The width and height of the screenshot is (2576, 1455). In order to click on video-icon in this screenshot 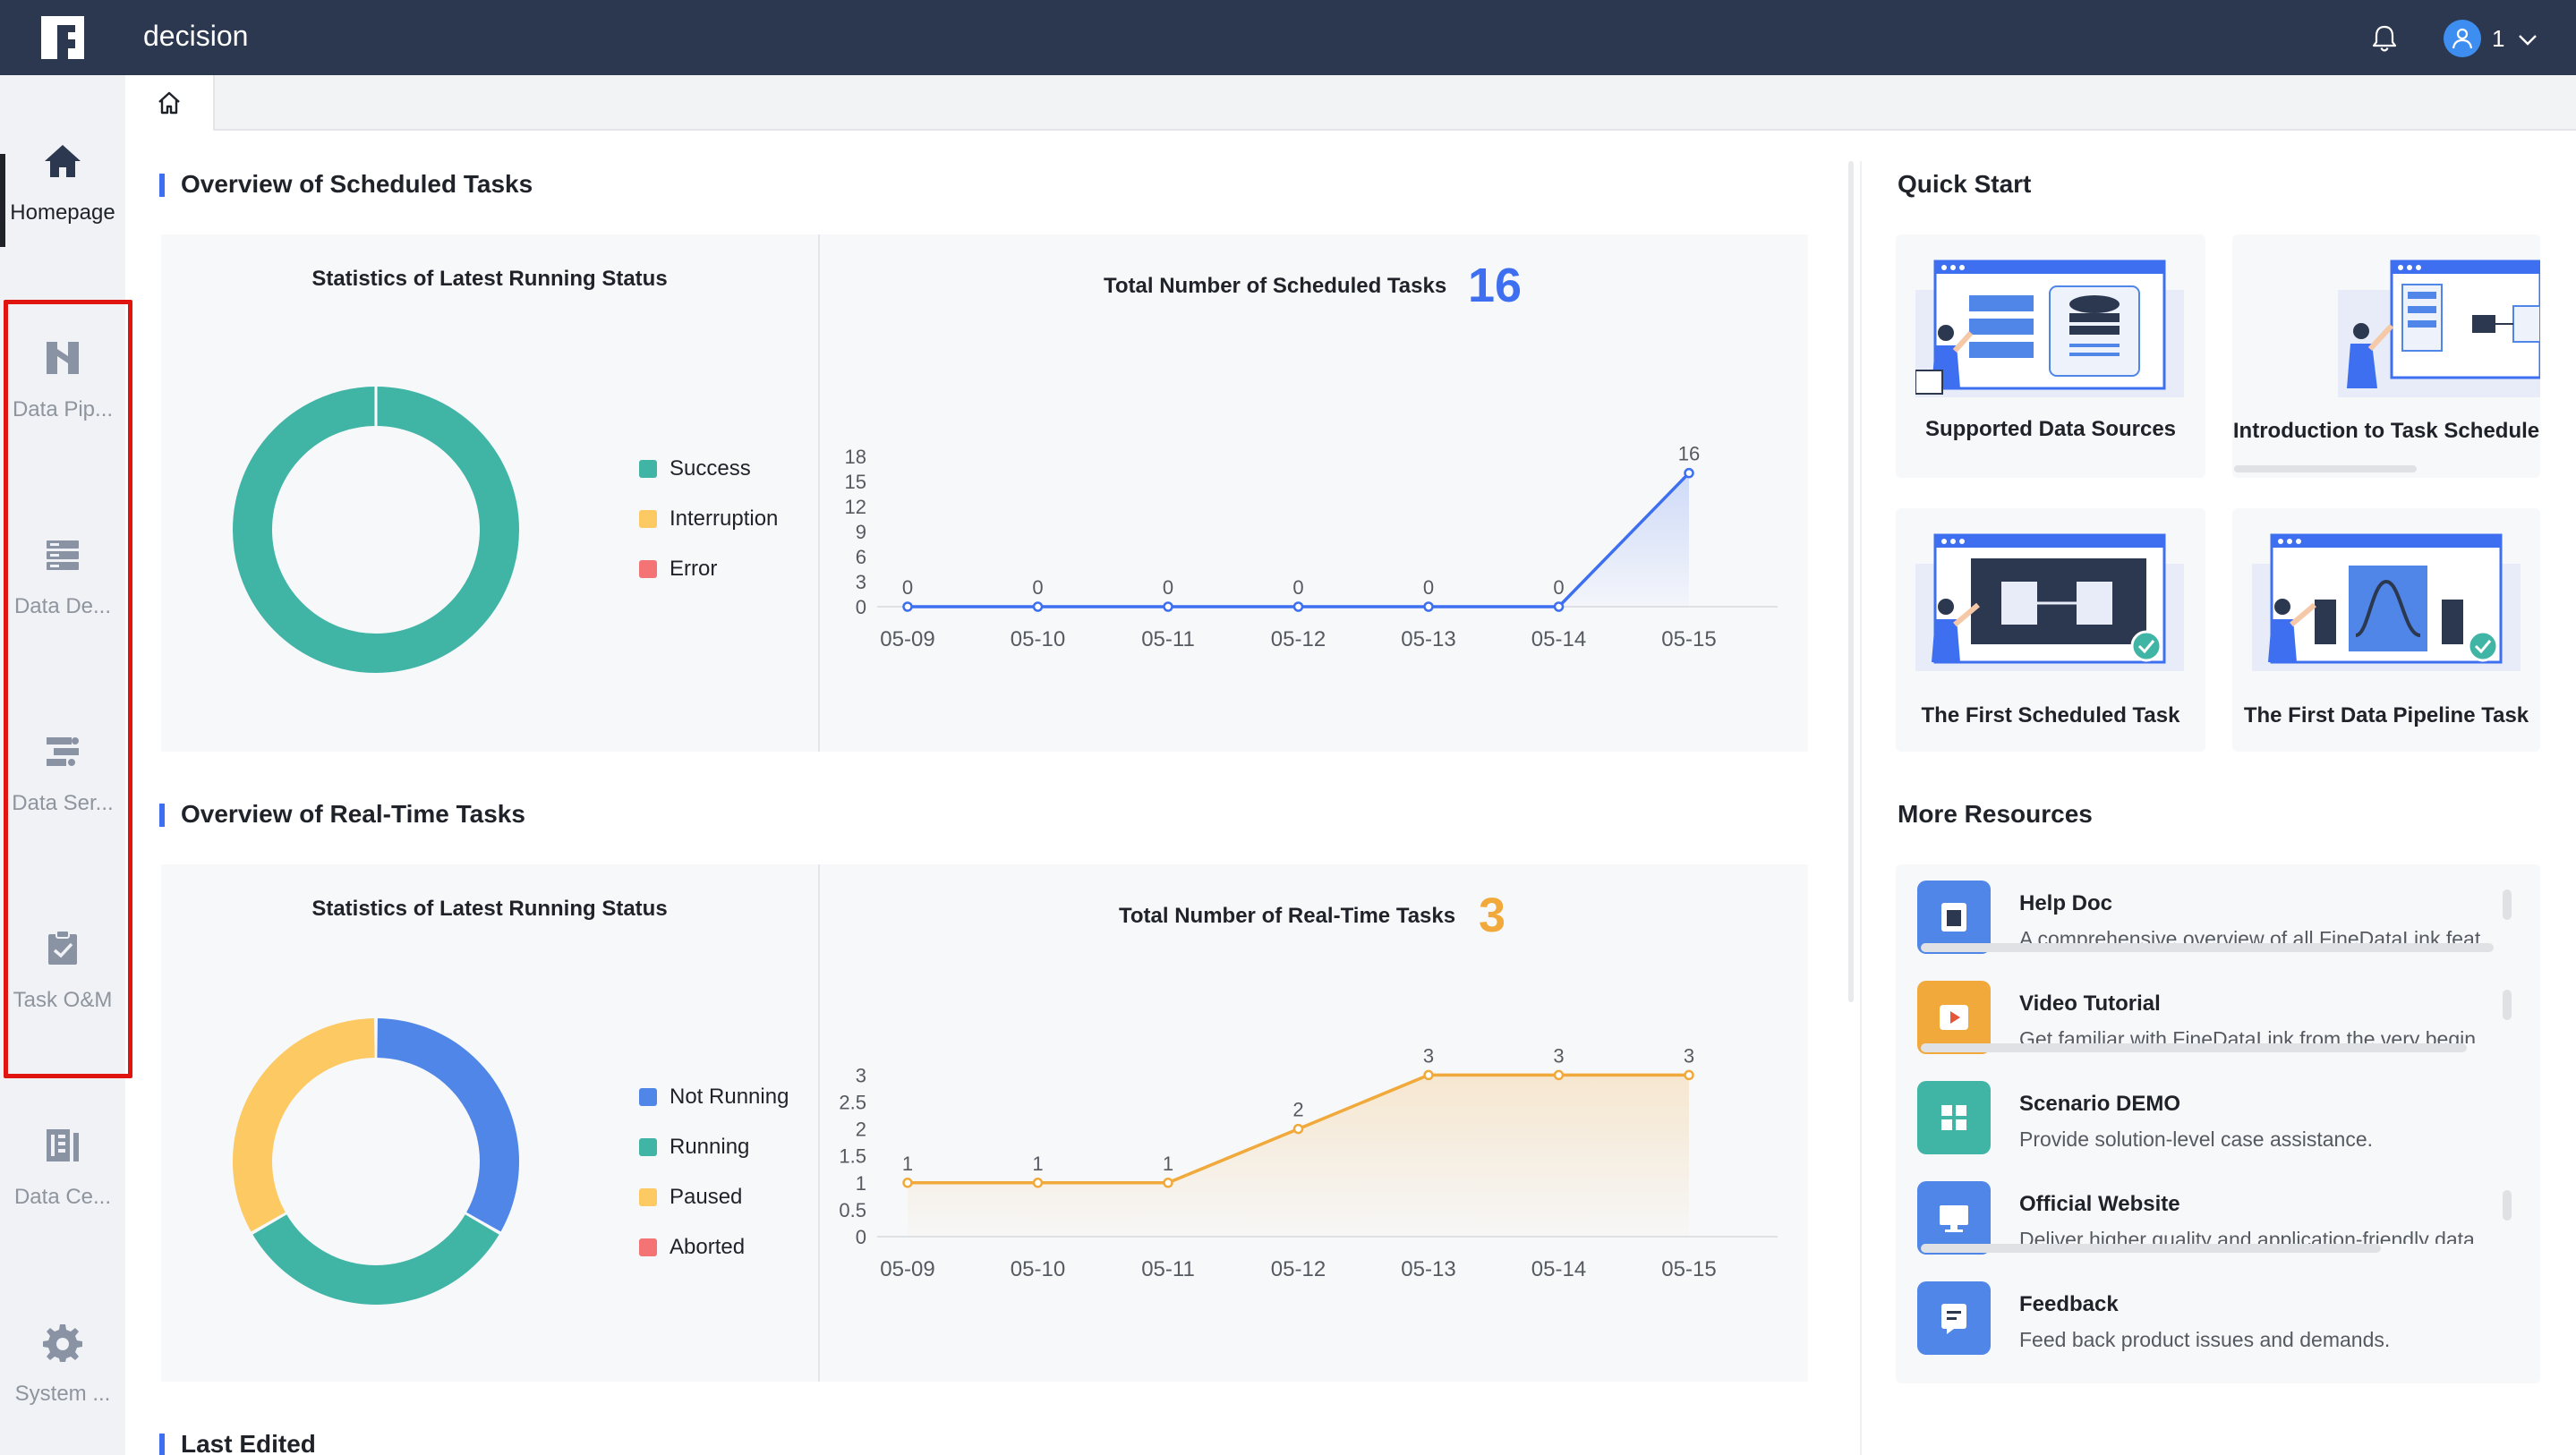, I will do `click(1954, 1017)`.